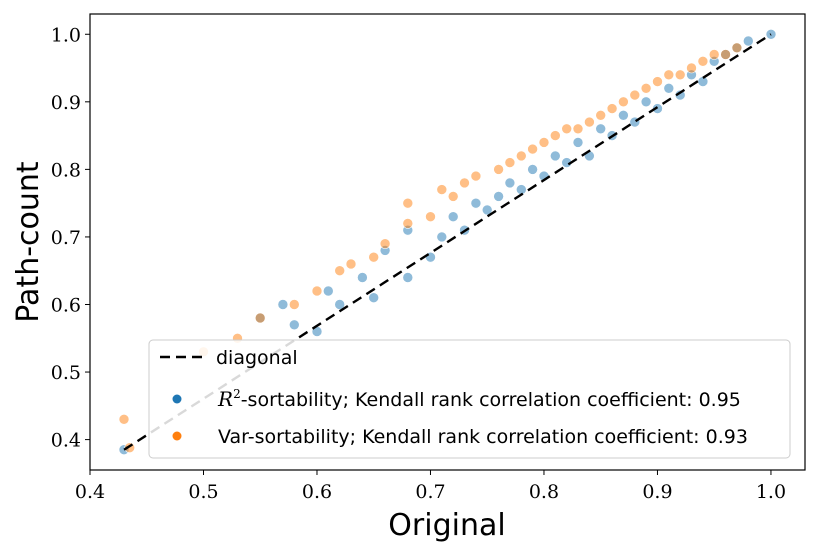 The image size is (830, 554). Describe the element at coordinates (66, 373) in the screenshot. I see `y-tick-label: 0.5` at that location.